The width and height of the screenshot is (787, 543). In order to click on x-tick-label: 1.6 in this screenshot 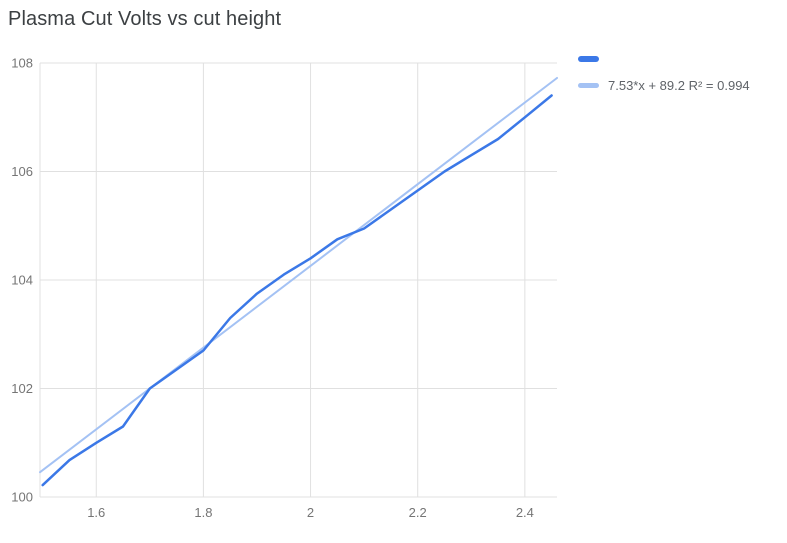, I will do `click(96, 512)`.